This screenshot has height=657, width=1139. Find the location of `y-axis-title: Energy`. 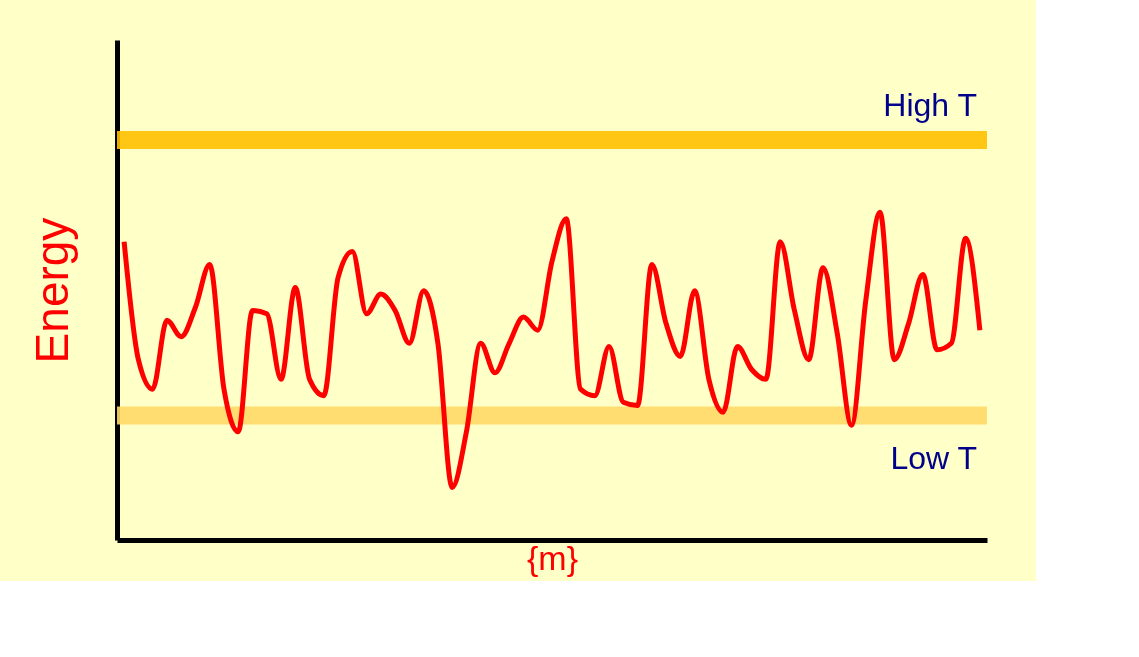

y-axis-title: Energy is located at coordinates (51, 290).